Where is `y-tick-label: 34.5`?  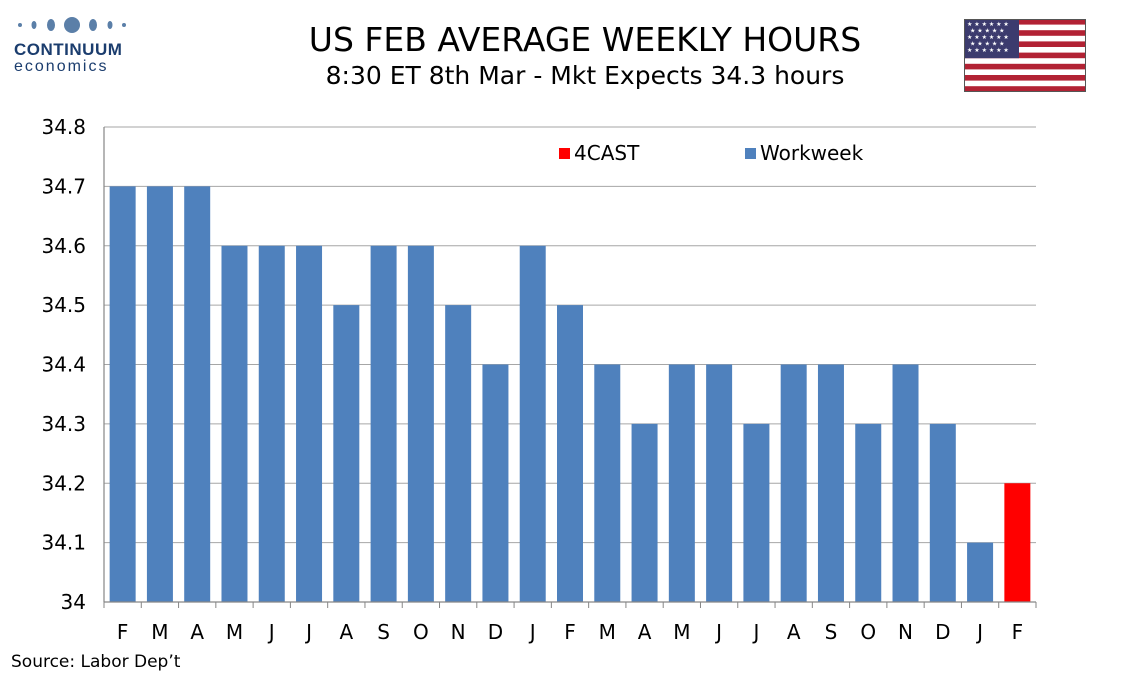 y-tick-label: 34.5 is located at coordinates (63, 305).